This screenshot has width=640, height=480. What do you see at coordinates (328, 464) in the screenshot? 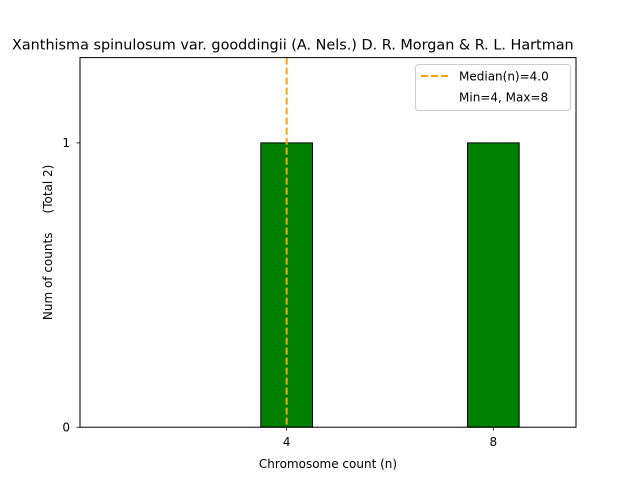
I see `x-axis-label: Chromosome count (n)` at bounding box center [328, 464].